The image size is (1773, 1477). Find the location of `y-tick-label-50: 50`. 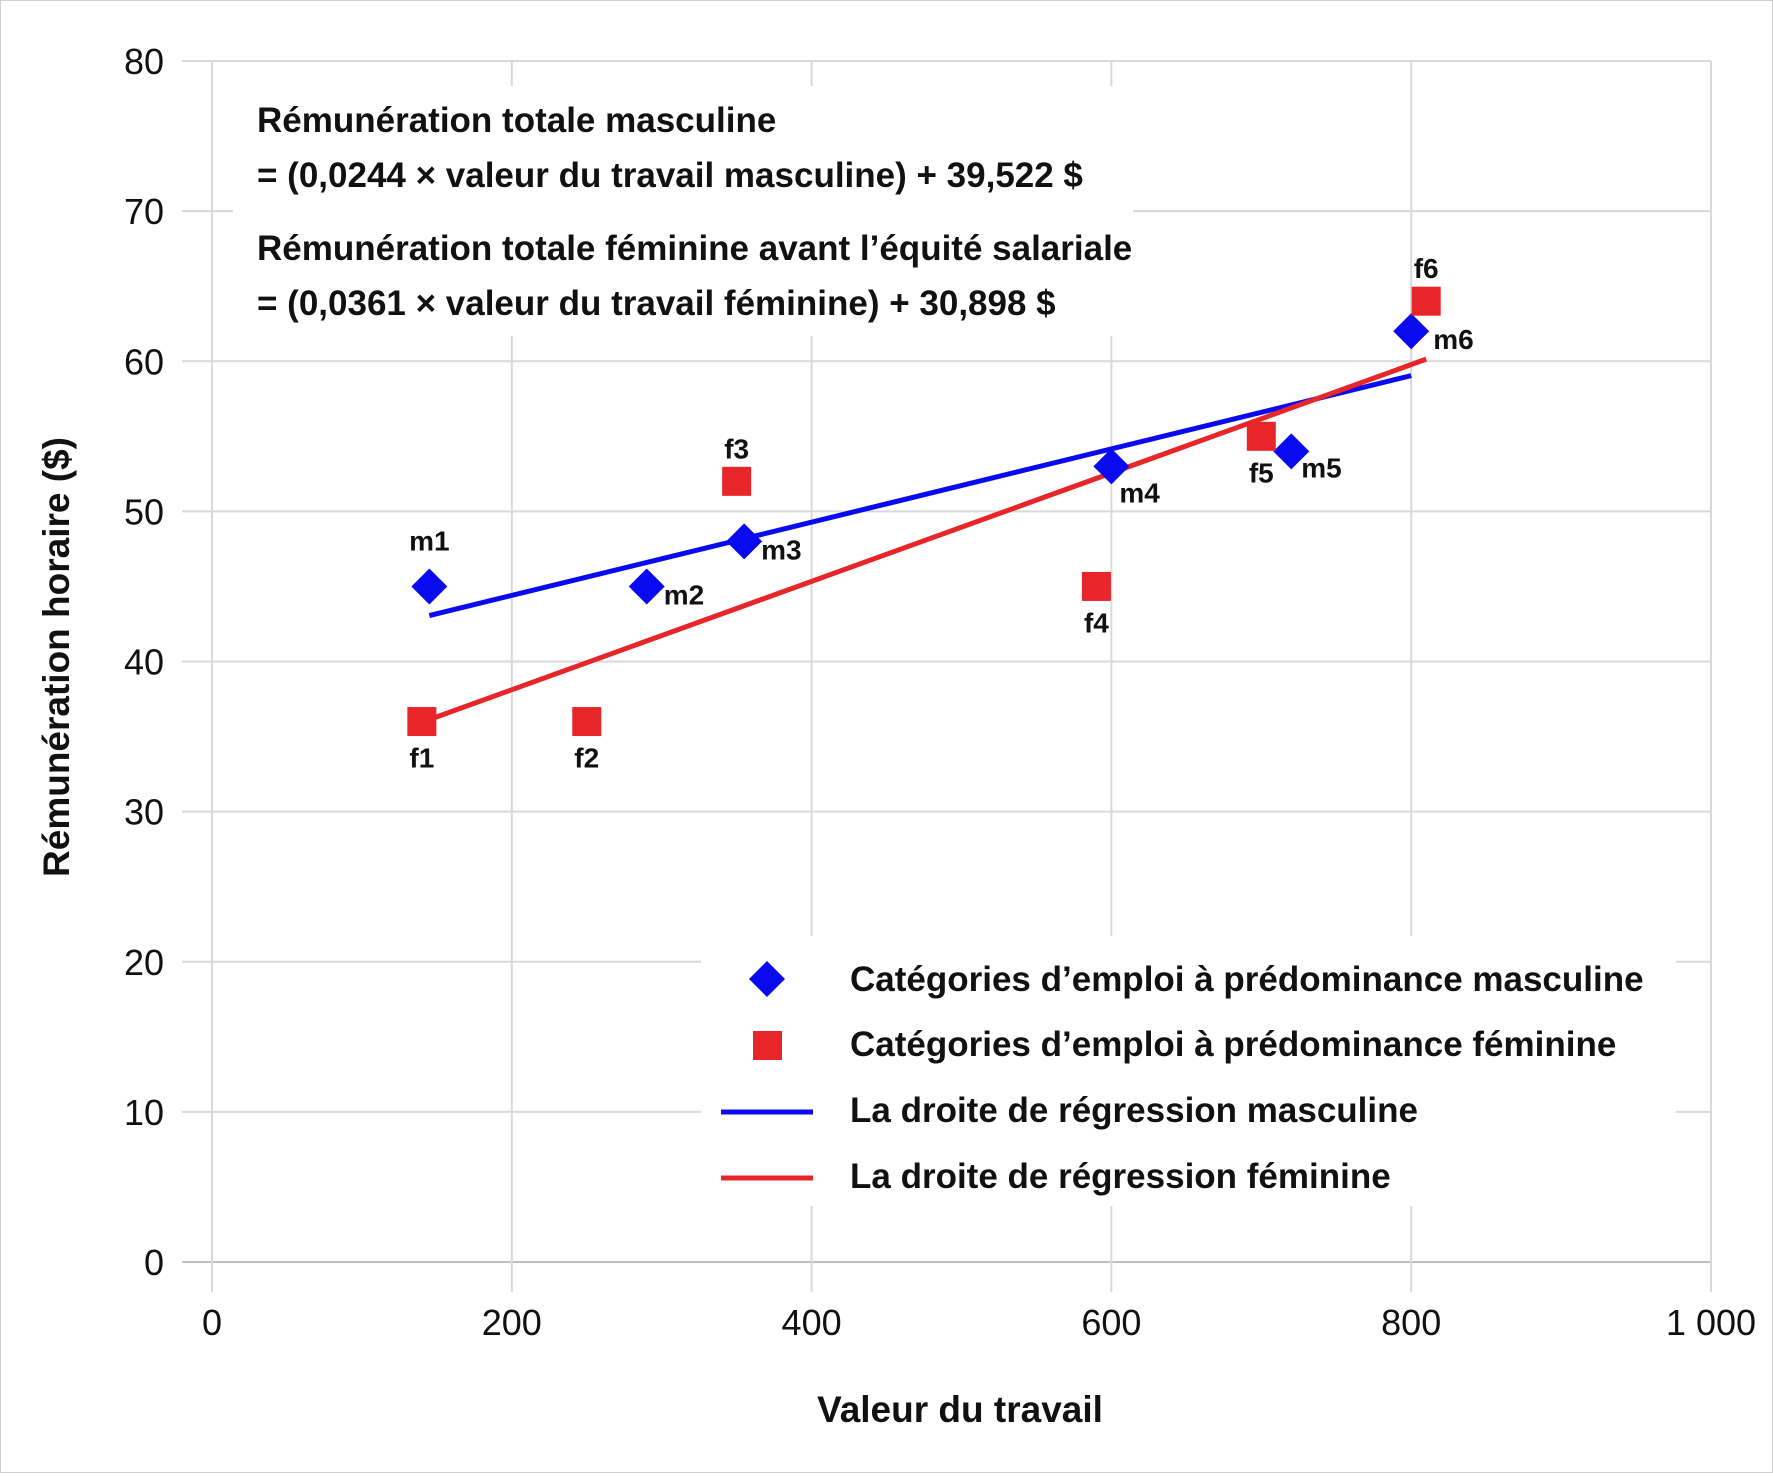

y-tick-label-50: 50 is located at coordinates (144, 511).